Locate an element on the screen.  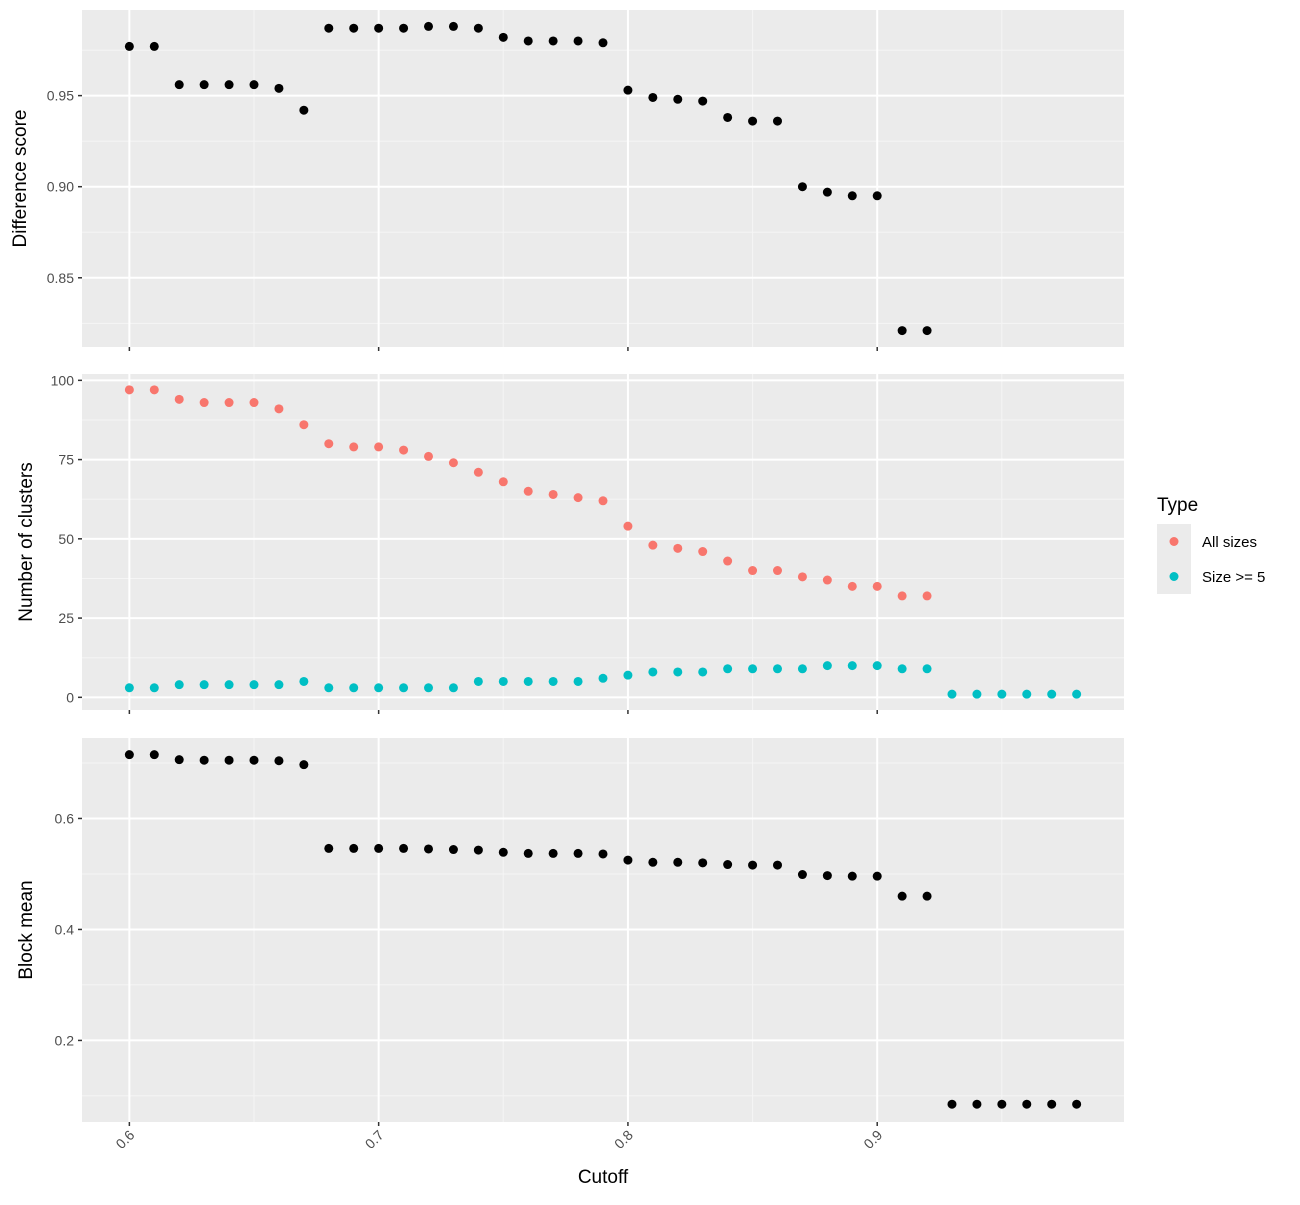
legend-marker is located at coordinates (1174, 576).